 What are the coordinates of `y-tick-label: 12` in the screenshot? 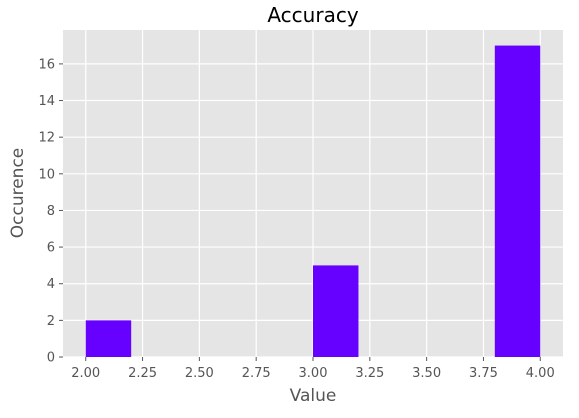 It's located at (46, 138).